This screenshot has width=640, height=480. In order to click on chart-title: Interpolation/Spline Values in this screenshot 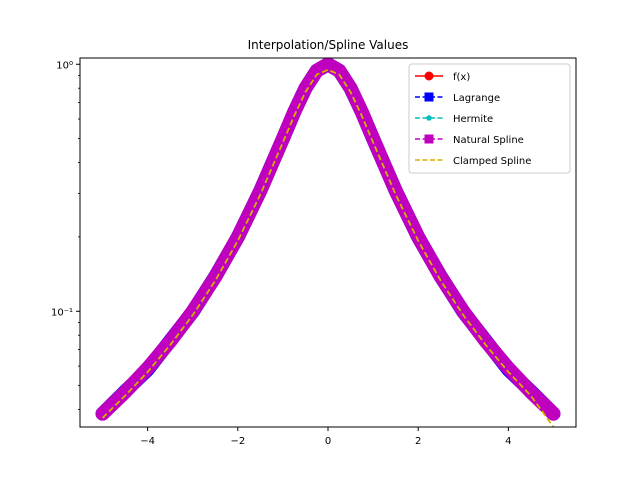, I will do `click(328, 45)`.